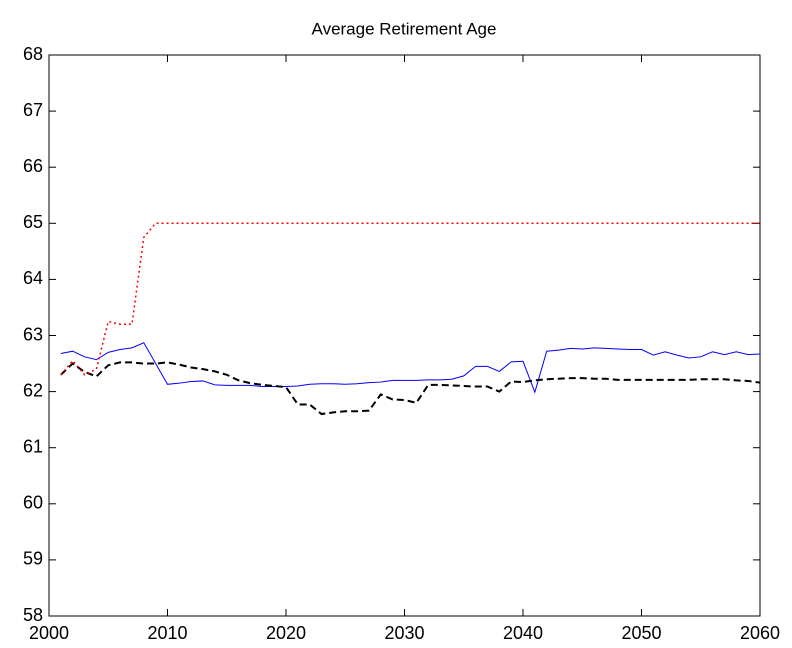 This screenshot has height=648, width=792. I want to click on y-tick-label: 62, so click(33, 390).